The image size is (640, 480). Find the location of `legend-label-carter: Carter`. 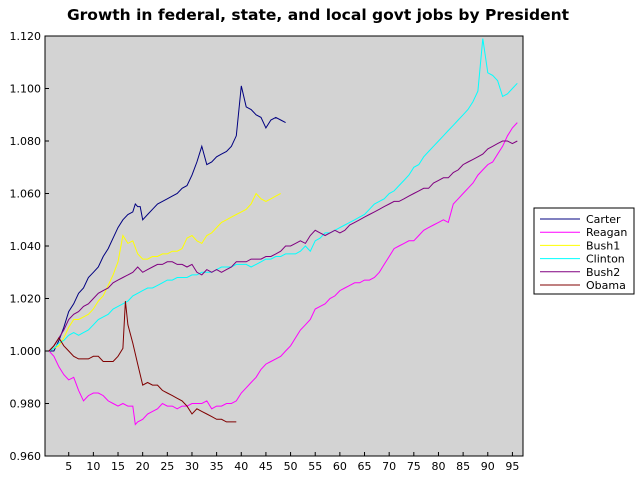

legend-label-carter: Carter is located at coordinates (603, 219).